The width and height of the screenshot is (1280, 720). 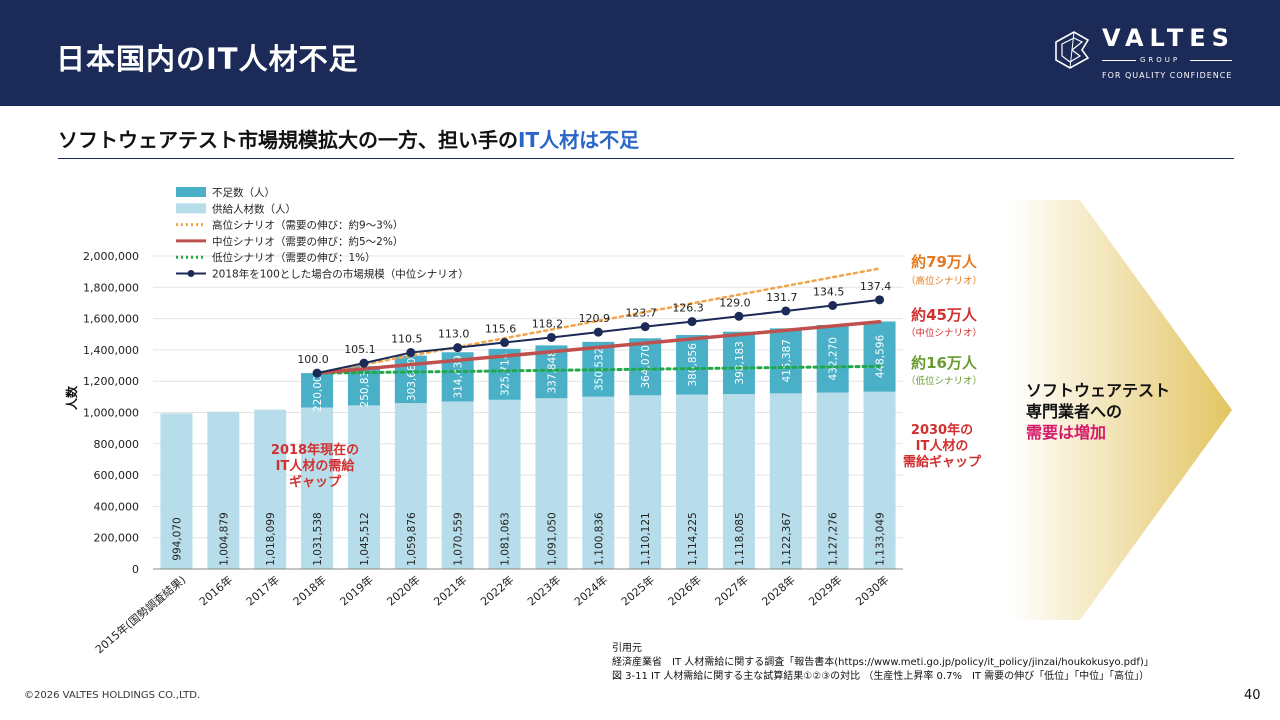 I want to click on legend-label: 高位シナリオ（需要の伸び：約9～3%）, so click(x=307, y=225).